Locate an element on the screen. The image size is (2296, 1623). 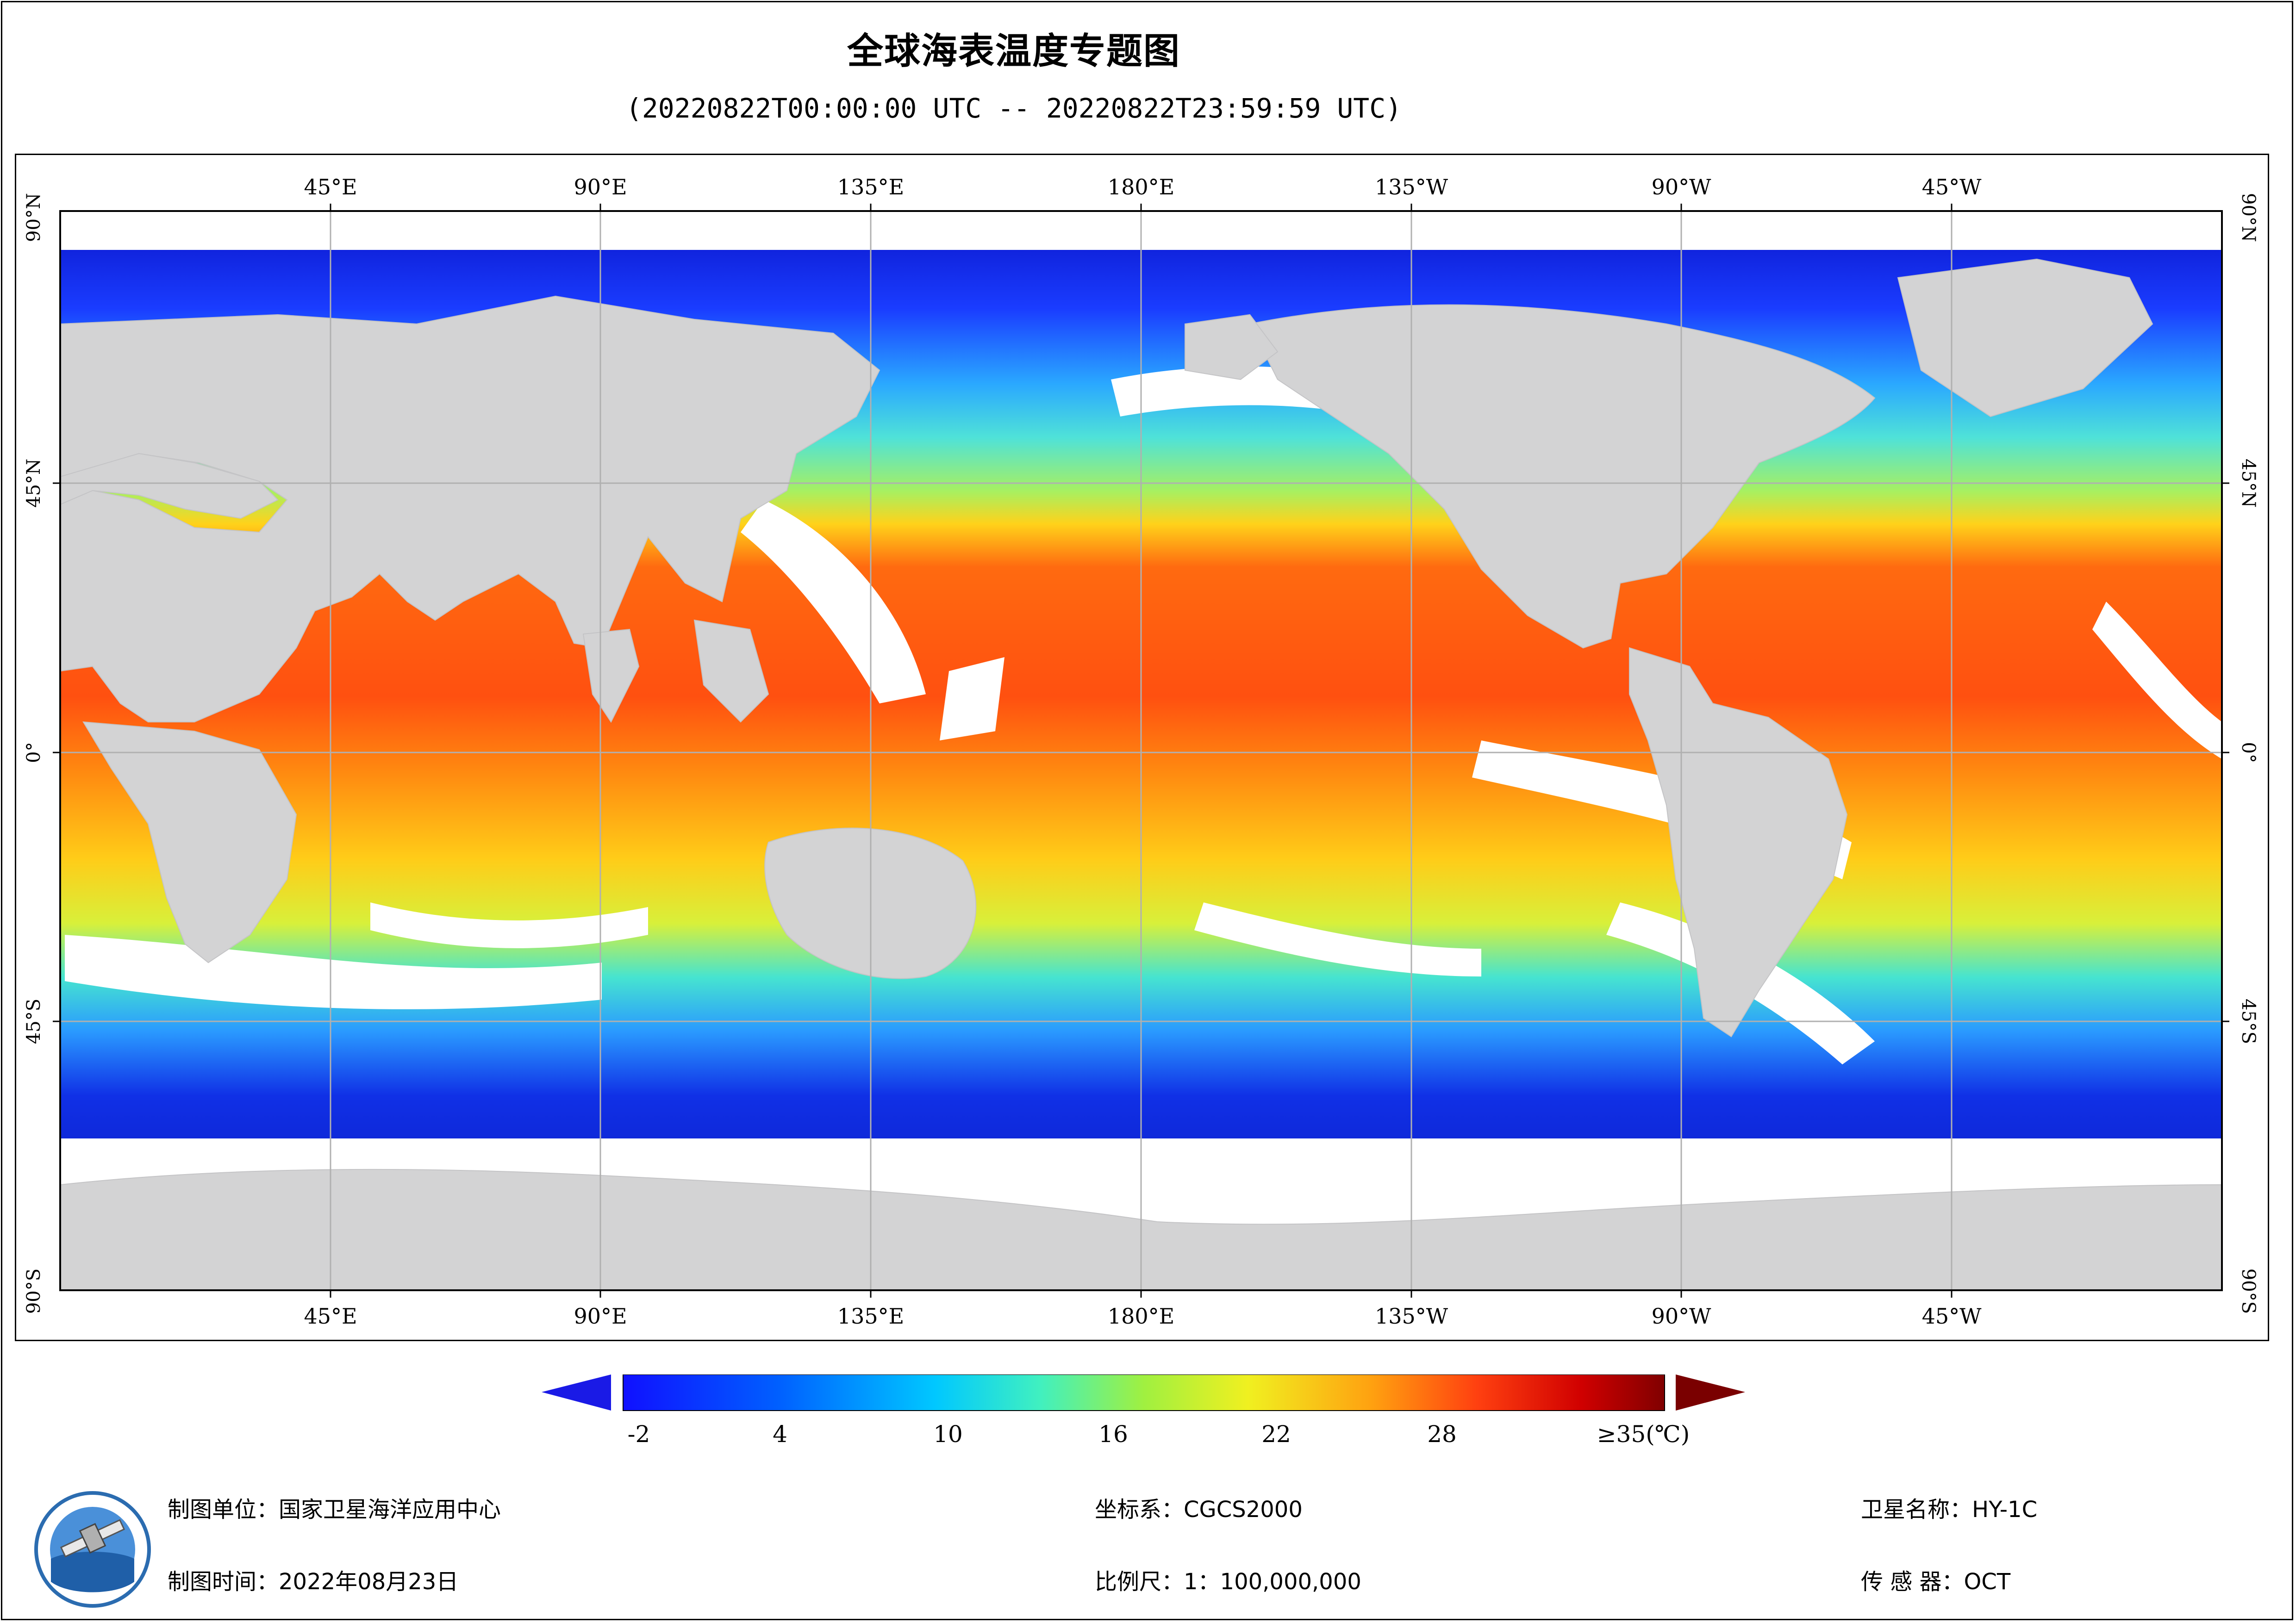
right-lat-label: 45°S is located at coordinates (2248, 1021).